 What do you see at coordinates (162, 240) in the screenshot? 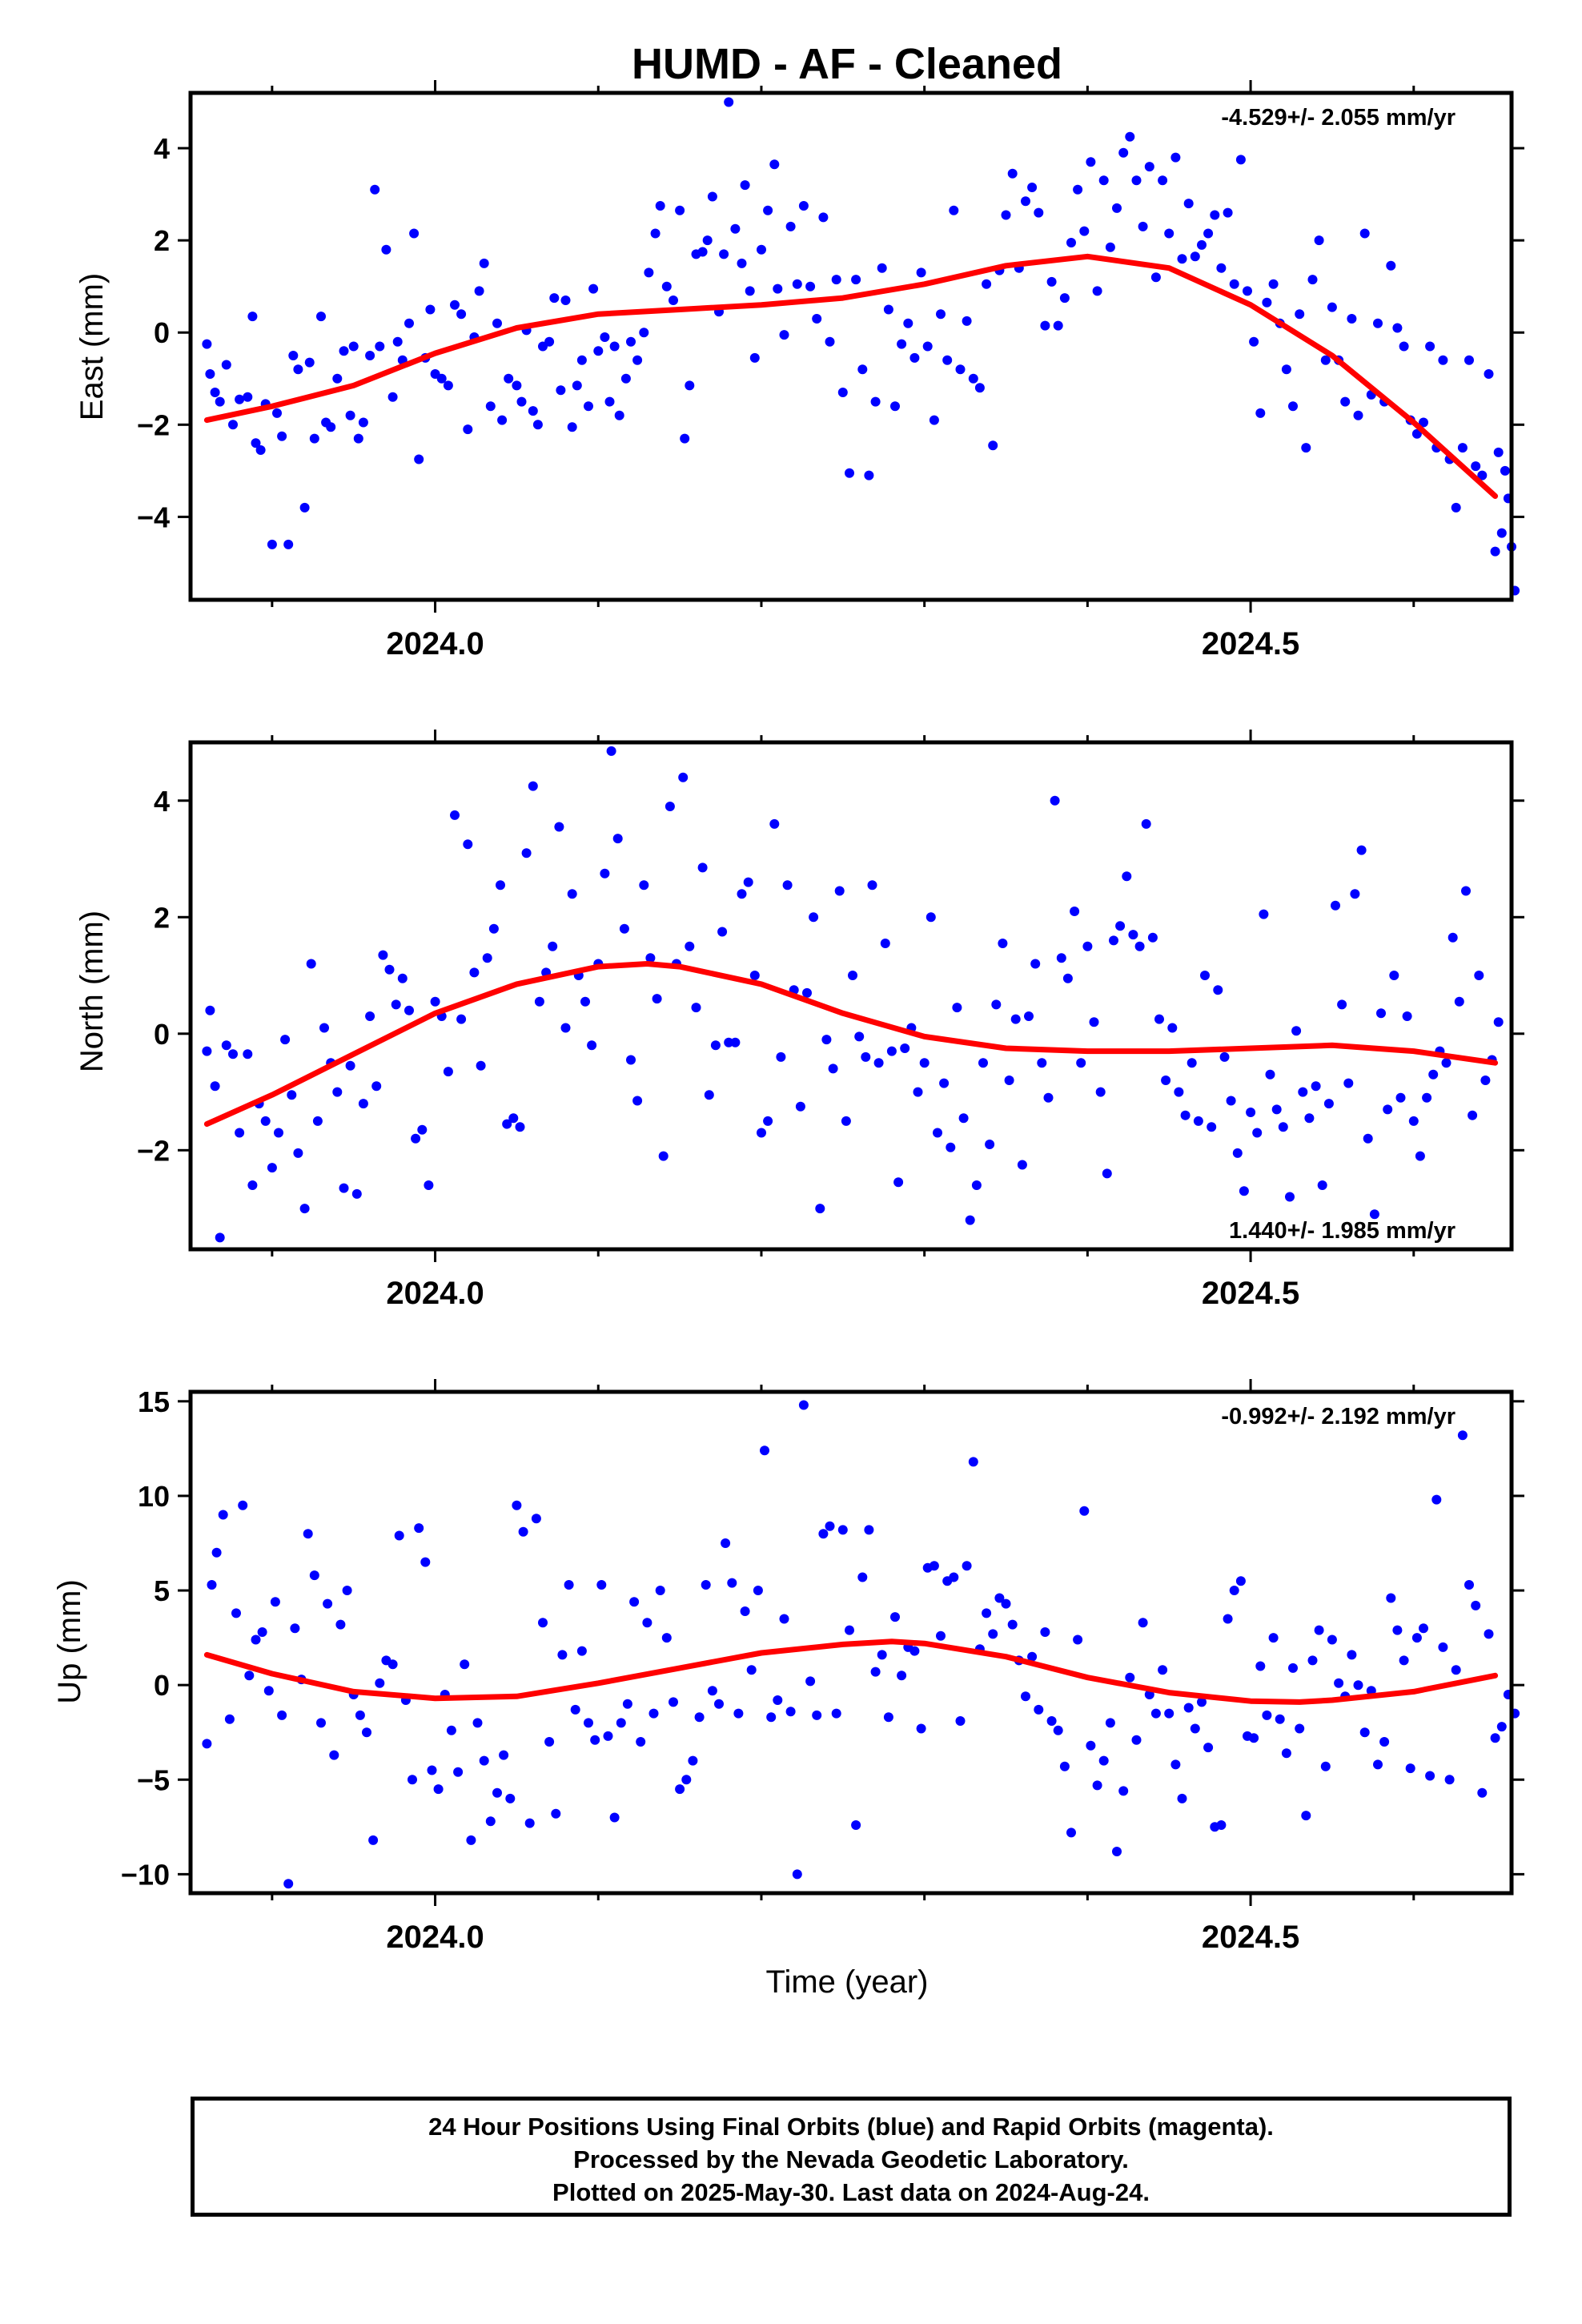
I see `east-y-tick-label: 2` at bounding box center [162, 240].